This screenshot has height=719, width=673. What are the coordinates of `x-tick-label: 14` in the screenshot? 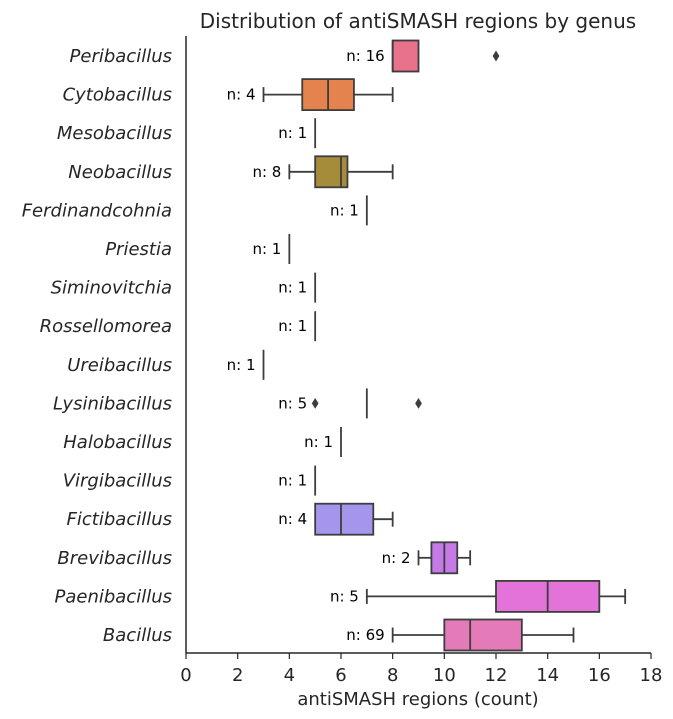 It's located at (547, 675).